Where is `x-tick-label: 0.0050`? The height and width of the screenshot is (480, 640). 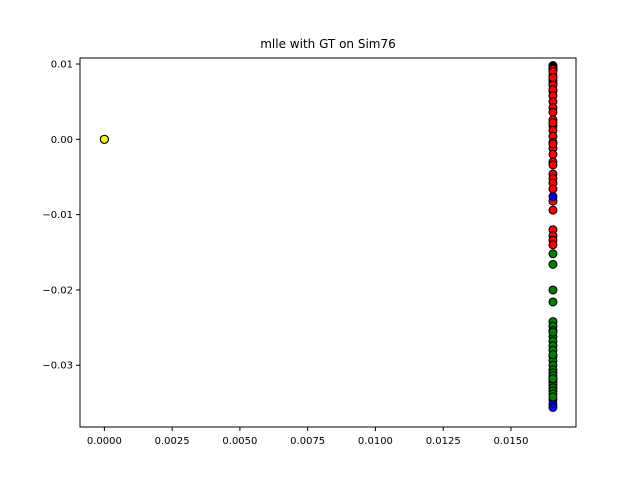
x-tick-label: 0.0050 is located at coordinates (239, 441).